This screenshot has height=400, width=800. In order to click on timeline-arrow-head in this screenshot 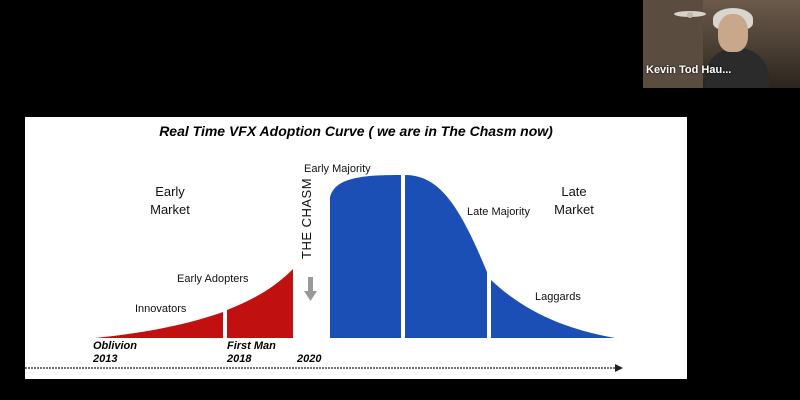, I will do `click(619, 368)`.